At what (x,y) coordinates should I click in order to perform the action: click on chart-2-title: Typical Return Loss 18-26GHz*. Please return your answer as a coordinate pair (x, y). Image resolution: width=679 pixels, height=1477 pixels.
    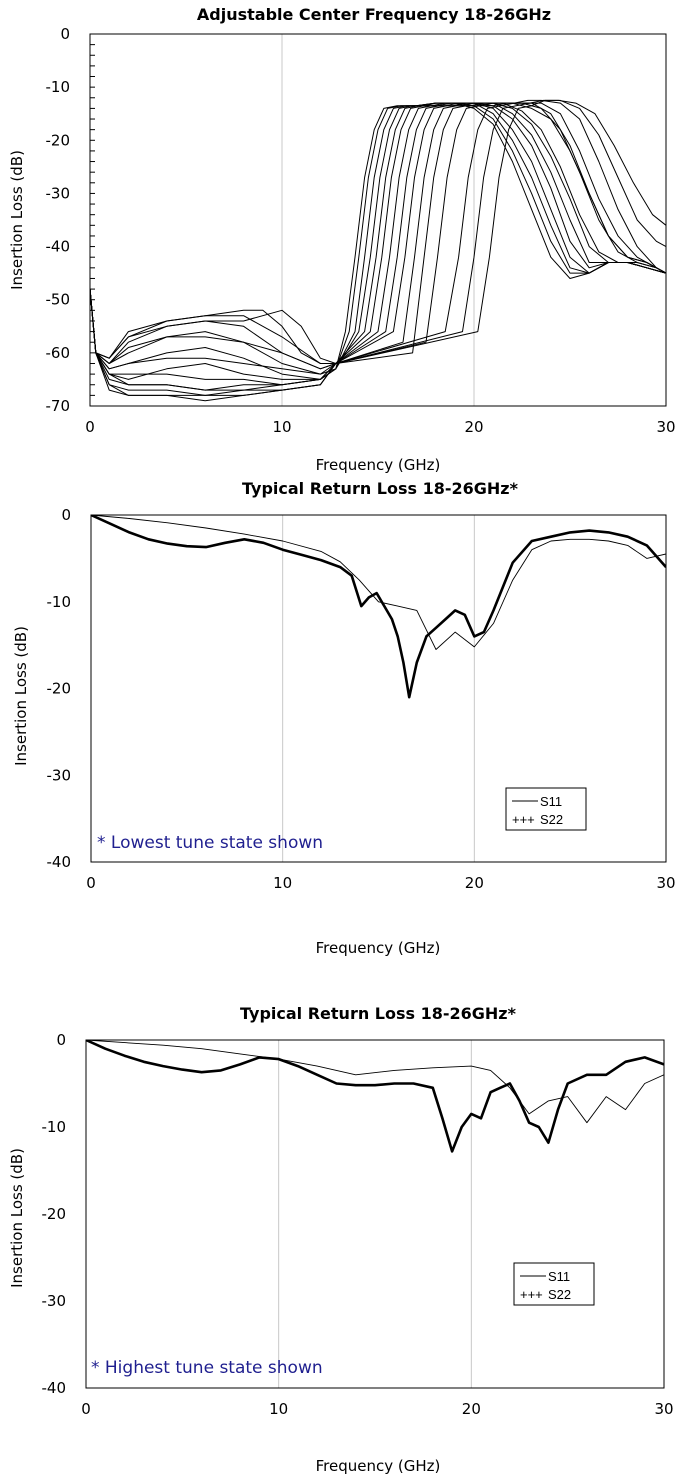
    Looking at the image, I should click on (380, 488).